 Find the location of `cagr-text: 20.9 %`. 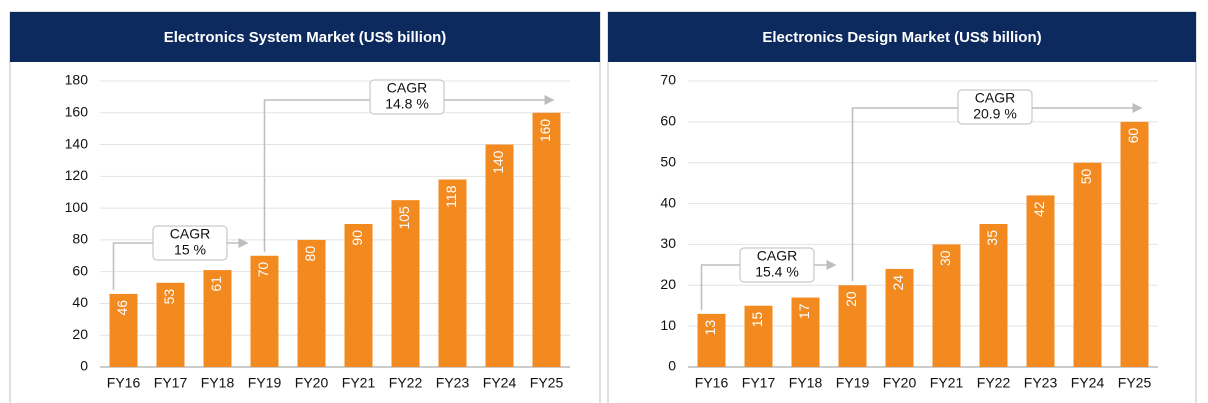

cagr-text: 20.9 % is located at coordinates (995, 114).